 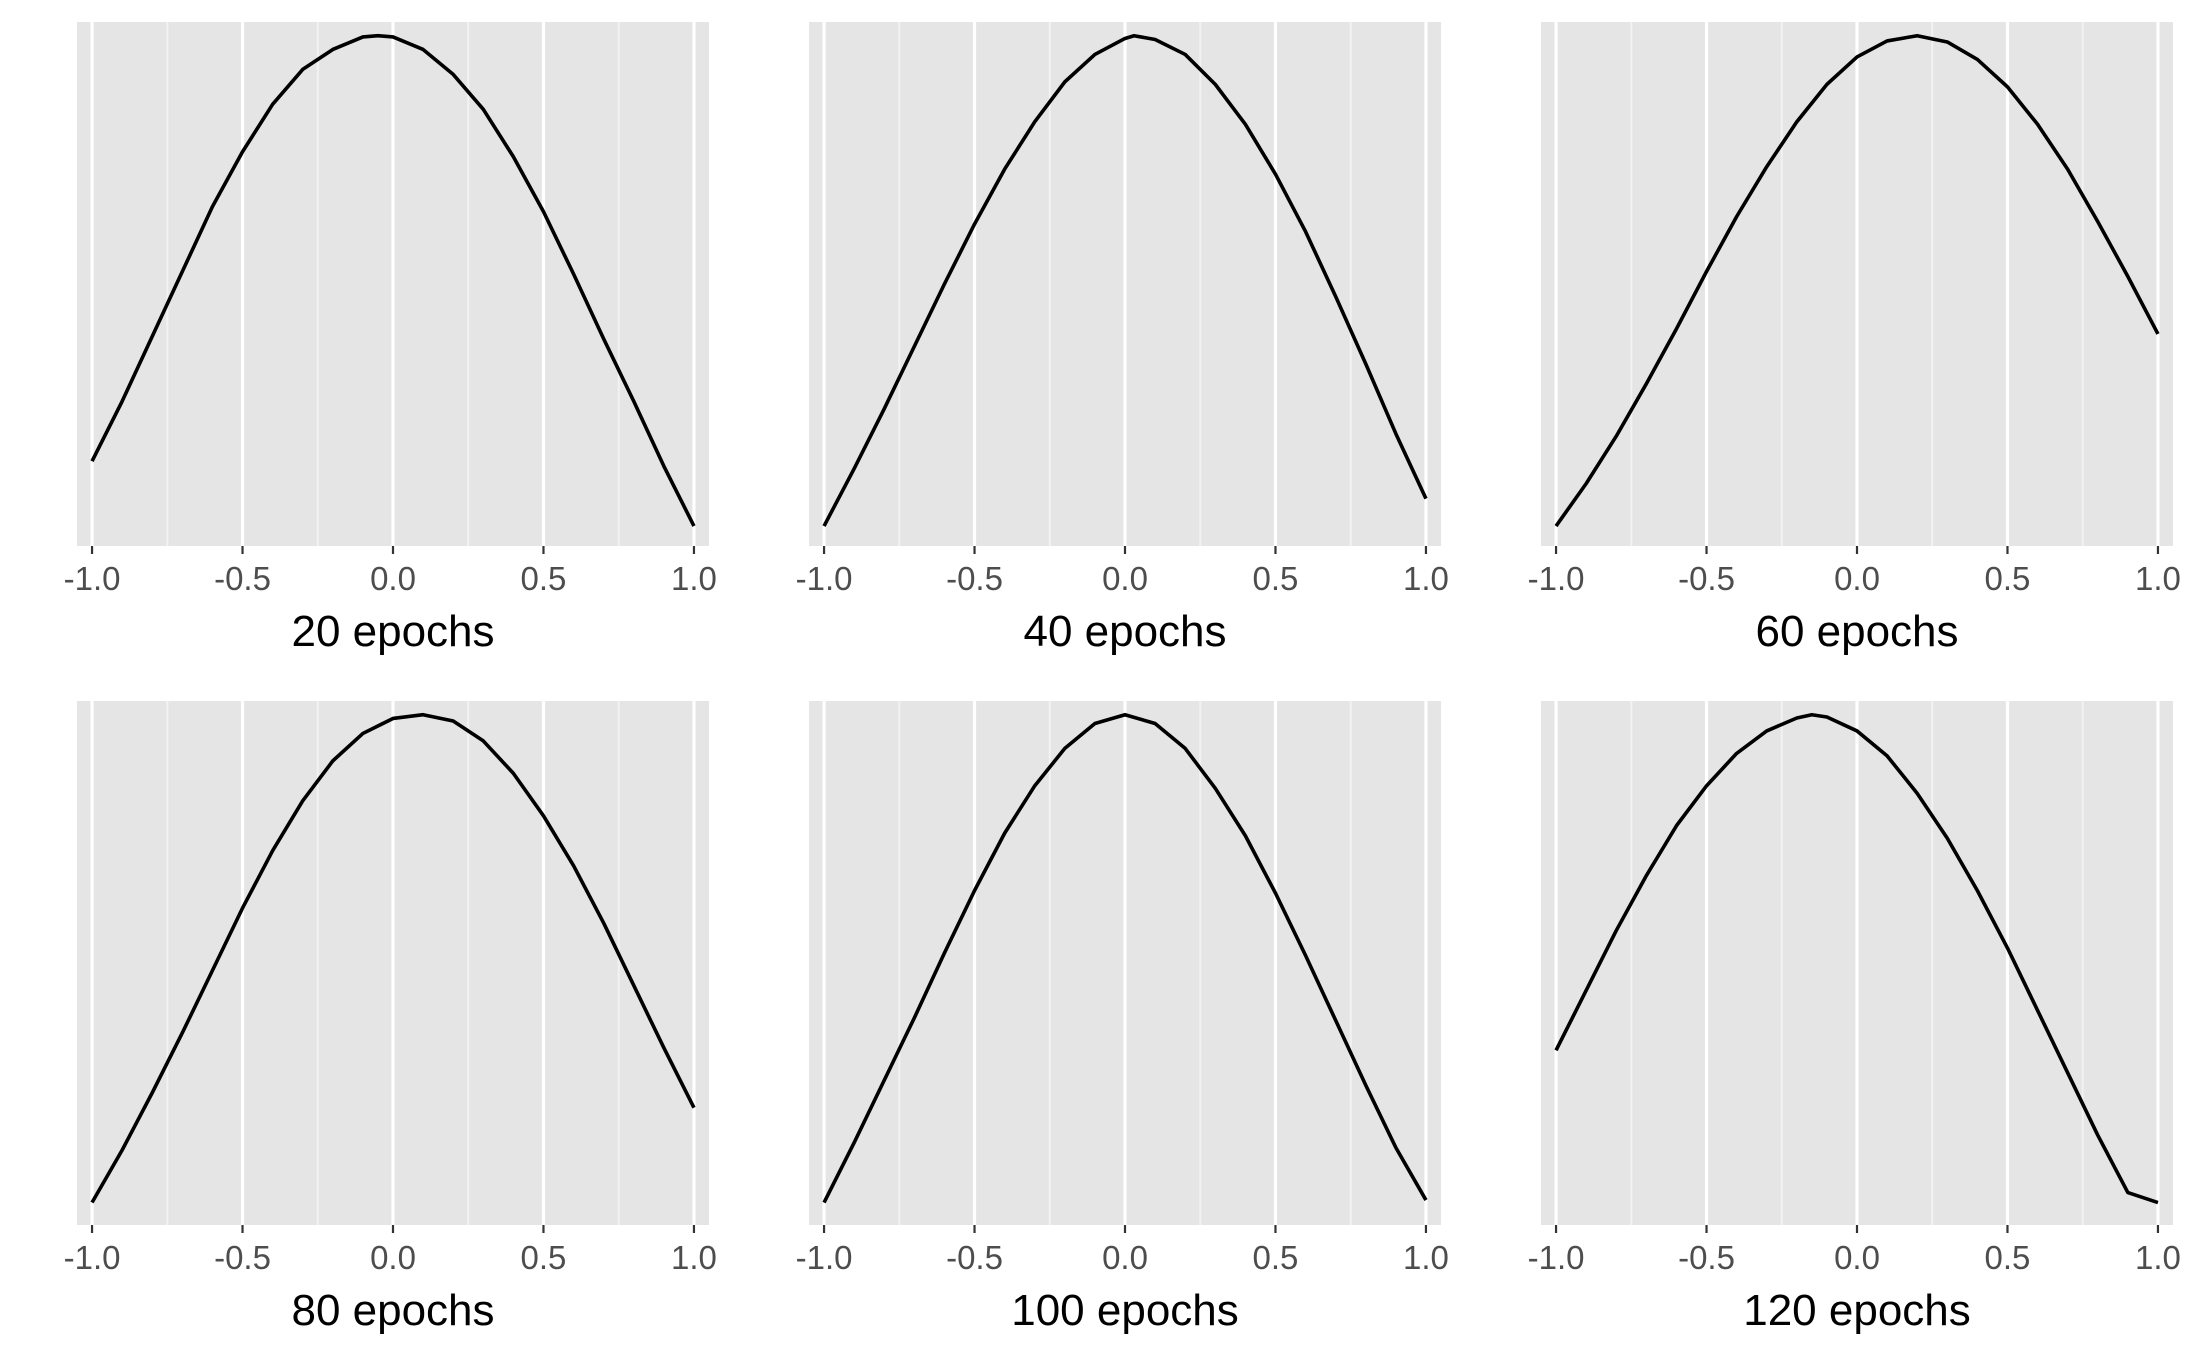 I want to click on panel-100-epochs: -1.0 -0.5 0.0 0.5 1.0 100 epochs, so click(x=1122, y=1018).